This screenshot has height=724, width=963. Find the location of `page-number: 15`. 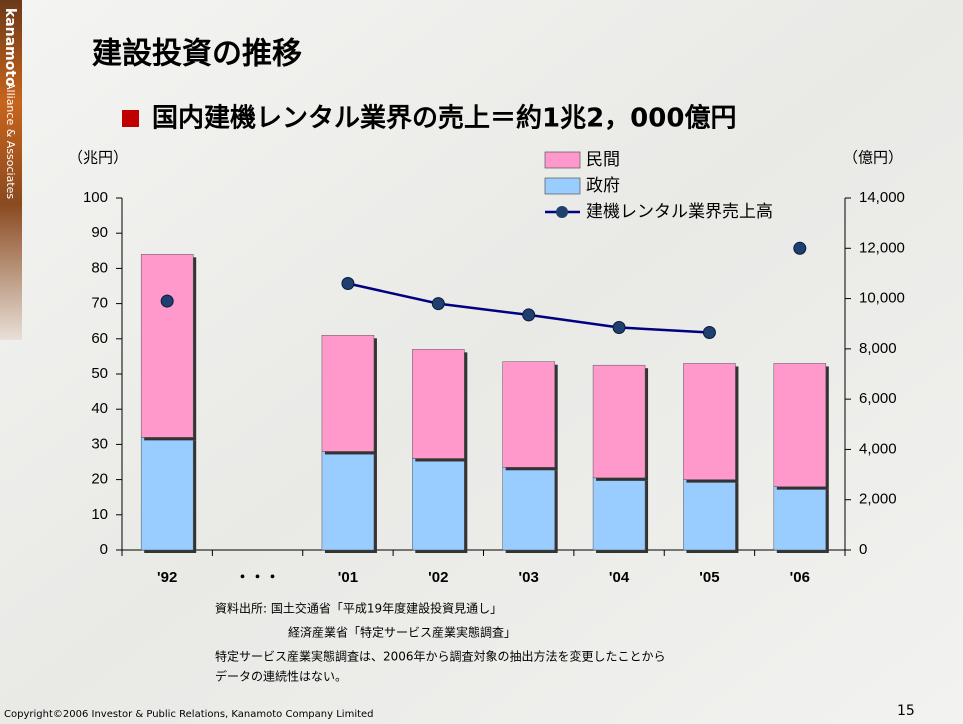

page-number: 15 is located at coordinates (906, 711).